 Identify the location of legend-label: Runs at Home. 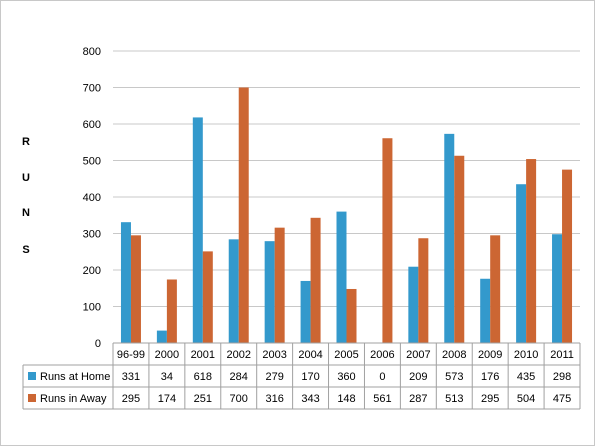
(75, 377).